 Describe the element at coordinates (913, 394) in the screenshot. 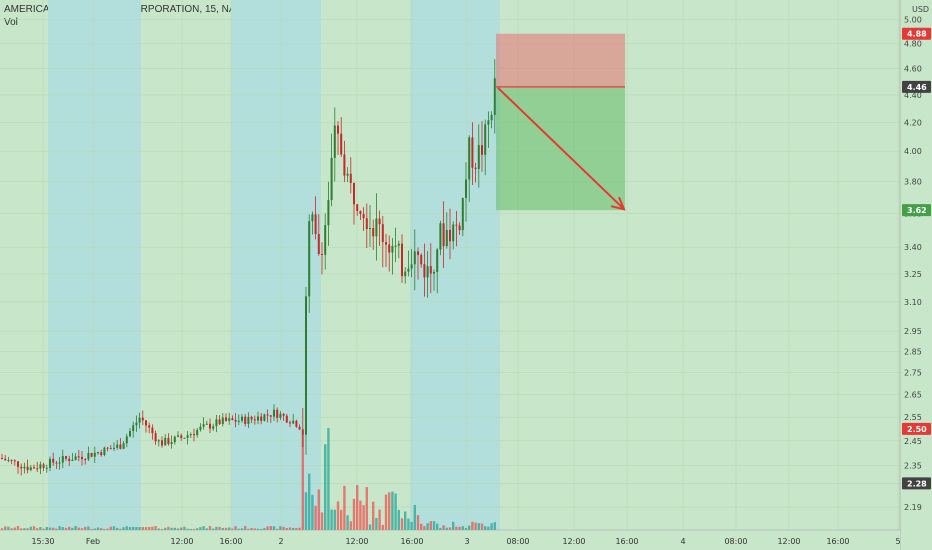

I see `price-tick-label: 2.65` at that location.